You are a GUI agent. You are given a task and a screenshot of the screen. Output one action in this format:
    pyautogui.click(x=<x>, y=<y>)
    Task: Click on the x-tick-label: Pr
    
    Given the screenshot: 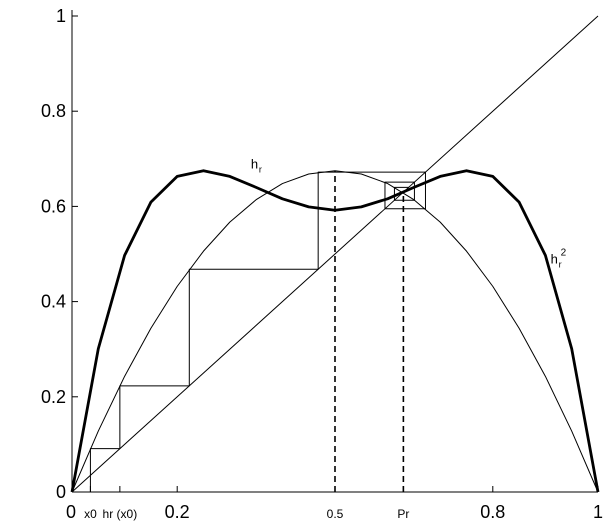 What is the action you would take?
    pyautogui.click(x=403, y=514)
    